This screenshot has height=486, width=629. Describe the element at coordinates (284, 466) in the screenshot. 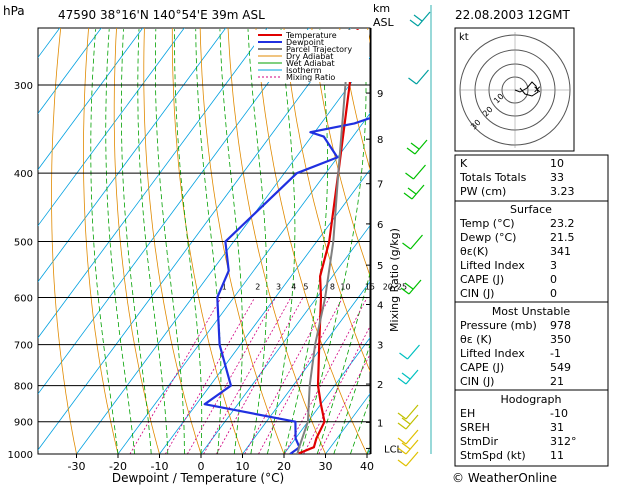

I see `x-tick-label: 20` at that location.